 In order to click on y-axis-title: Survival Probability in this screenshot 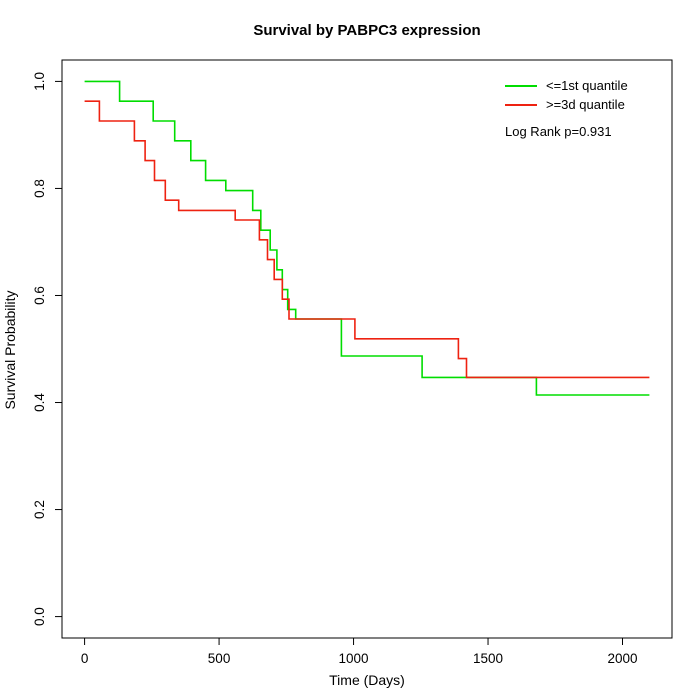, I will do `click(10, 350)`.